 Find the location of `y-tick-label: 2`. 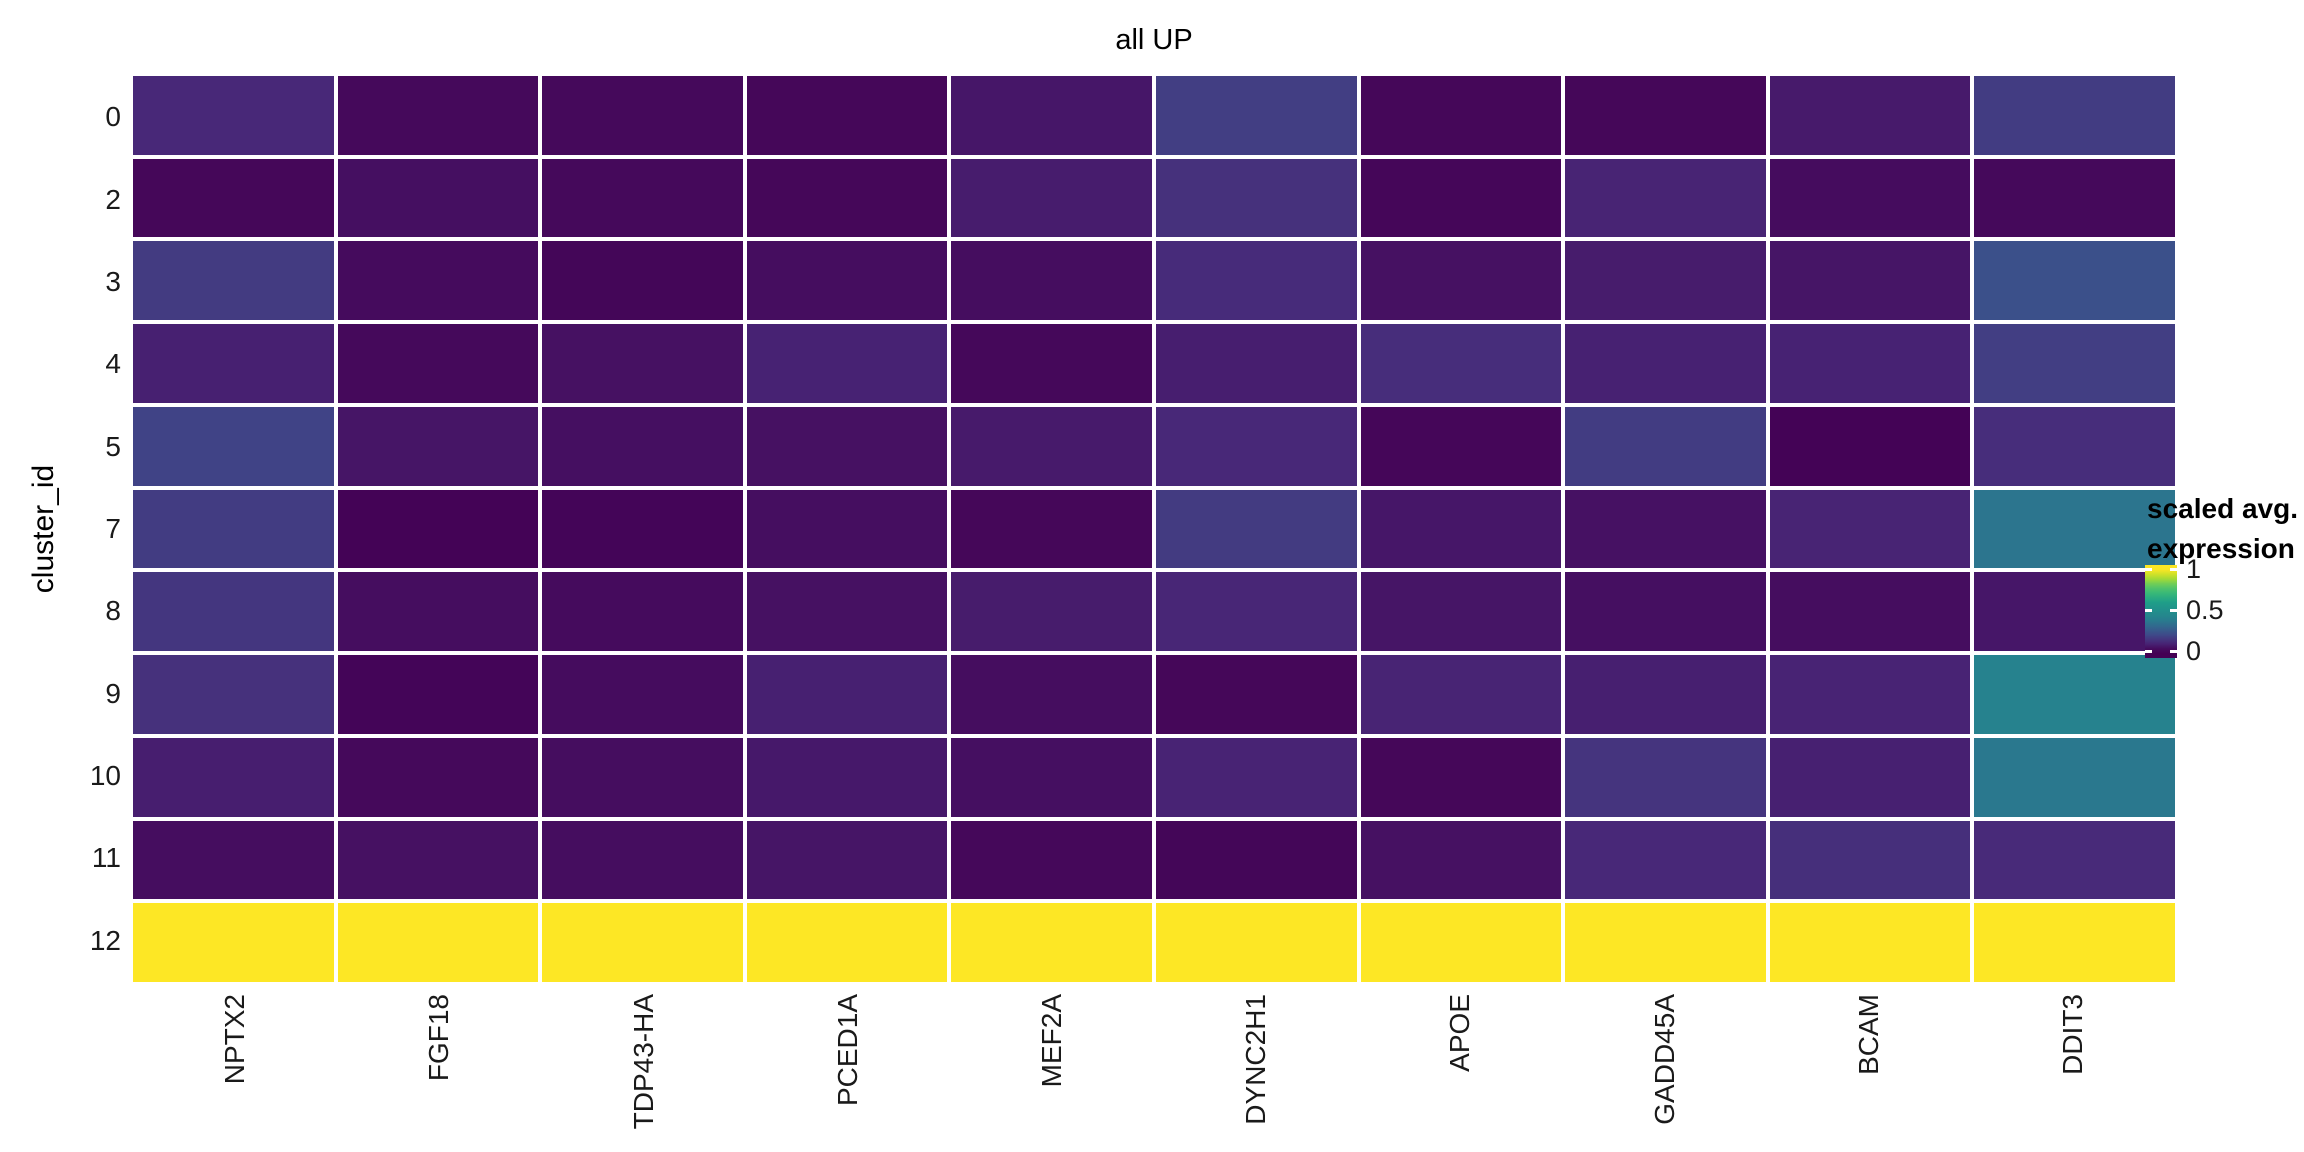

y-tick-label: 2 is located at coordinates (113, 199).